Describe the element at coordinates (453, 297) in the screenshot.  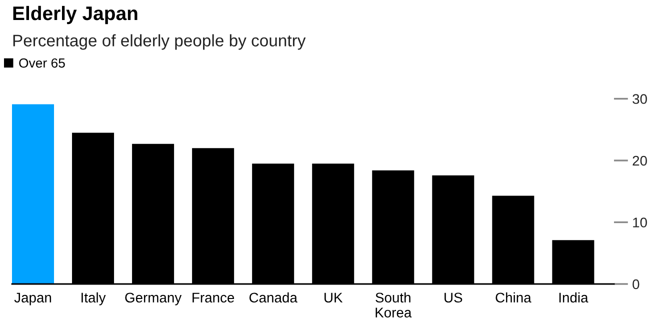
I see `x-tick-label: US` at that location.